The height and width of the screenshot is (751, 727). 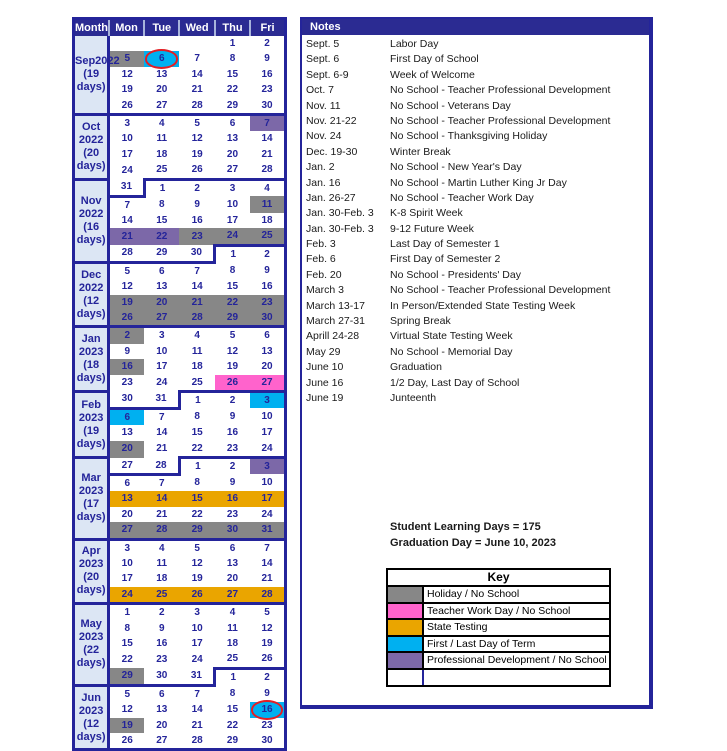 What do you see at coordinates (232, 710) in the screenshot?
I see `day-cell: 15` at bounding box center [232, 710].